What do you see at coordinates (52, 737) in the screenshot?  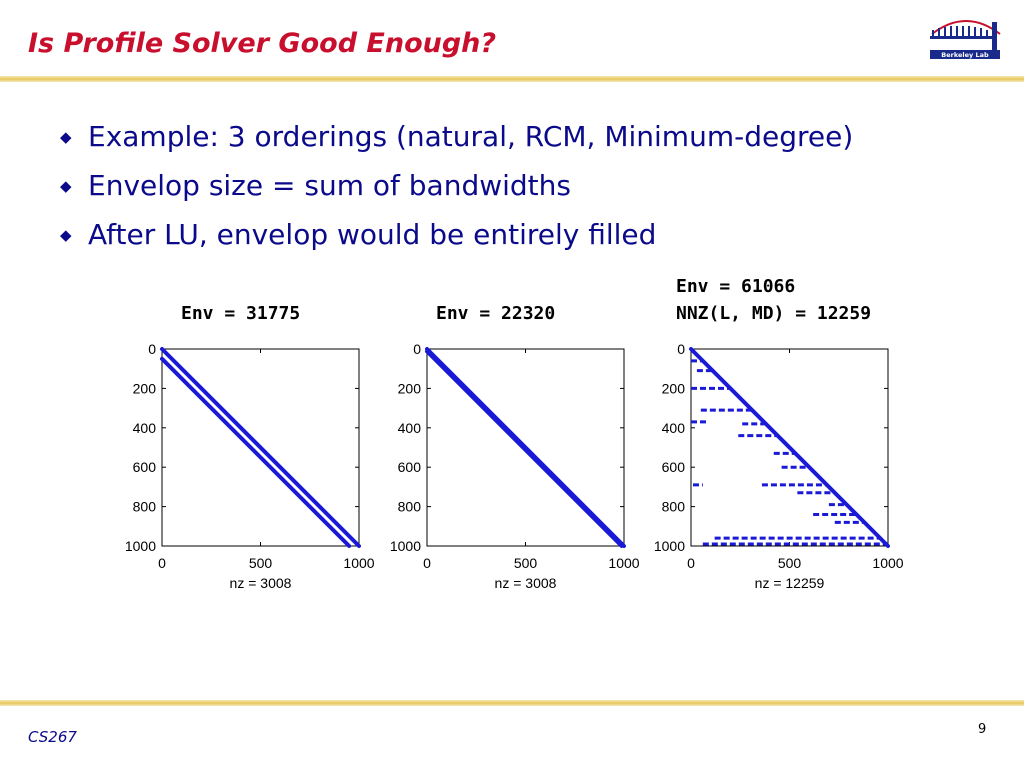 I see `course-label: CS267` at bounding box center [52, 737].